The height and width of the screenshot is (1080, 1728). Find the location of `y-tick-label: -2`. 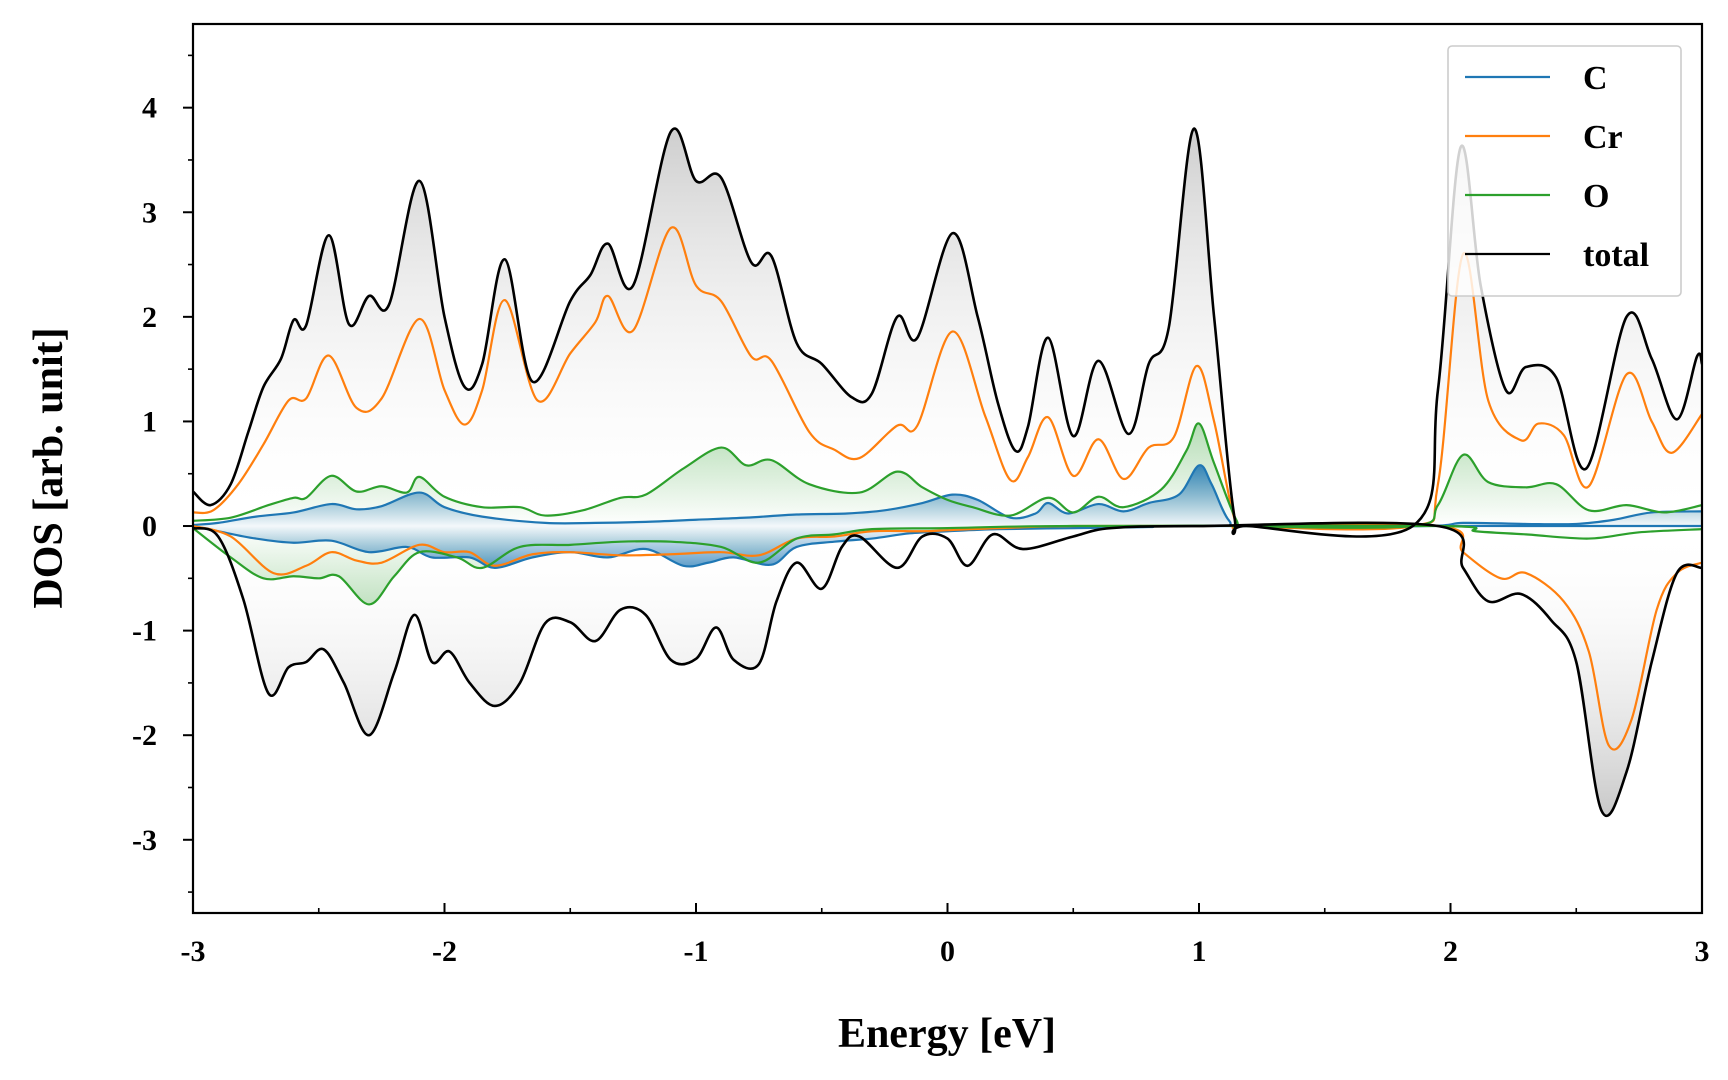

y-tick-label: -2 is located at coordinates (144, 735).